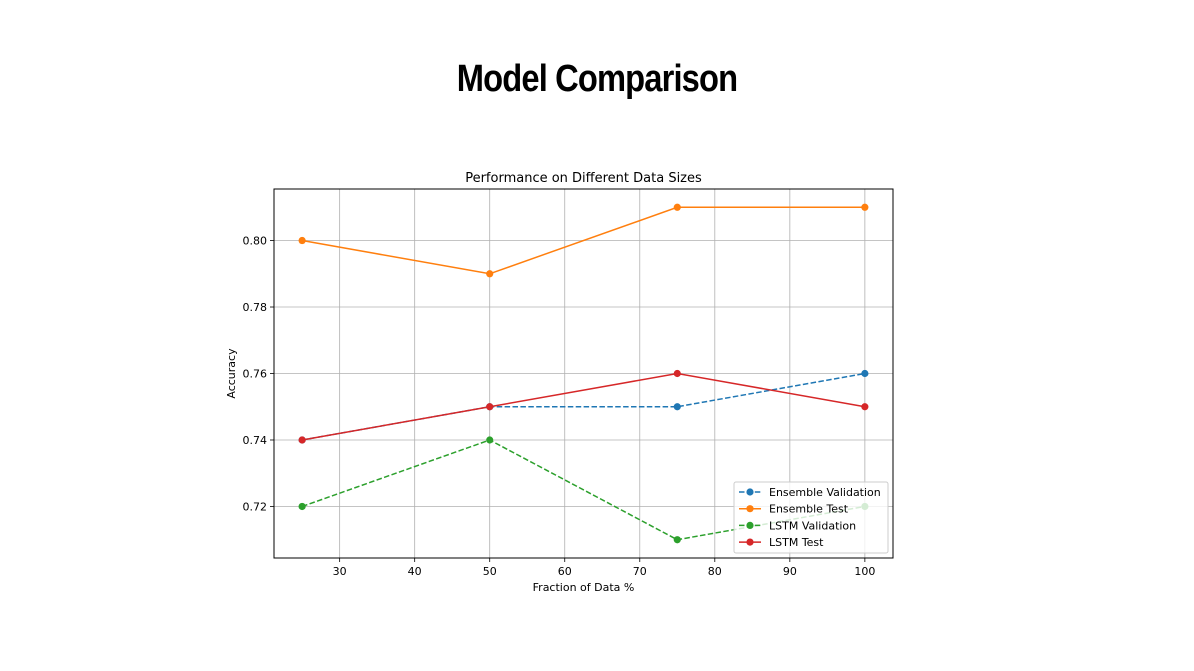  I want to click on legend-item-ensemble-validation: Ensemble Validation, so click(810, 492).